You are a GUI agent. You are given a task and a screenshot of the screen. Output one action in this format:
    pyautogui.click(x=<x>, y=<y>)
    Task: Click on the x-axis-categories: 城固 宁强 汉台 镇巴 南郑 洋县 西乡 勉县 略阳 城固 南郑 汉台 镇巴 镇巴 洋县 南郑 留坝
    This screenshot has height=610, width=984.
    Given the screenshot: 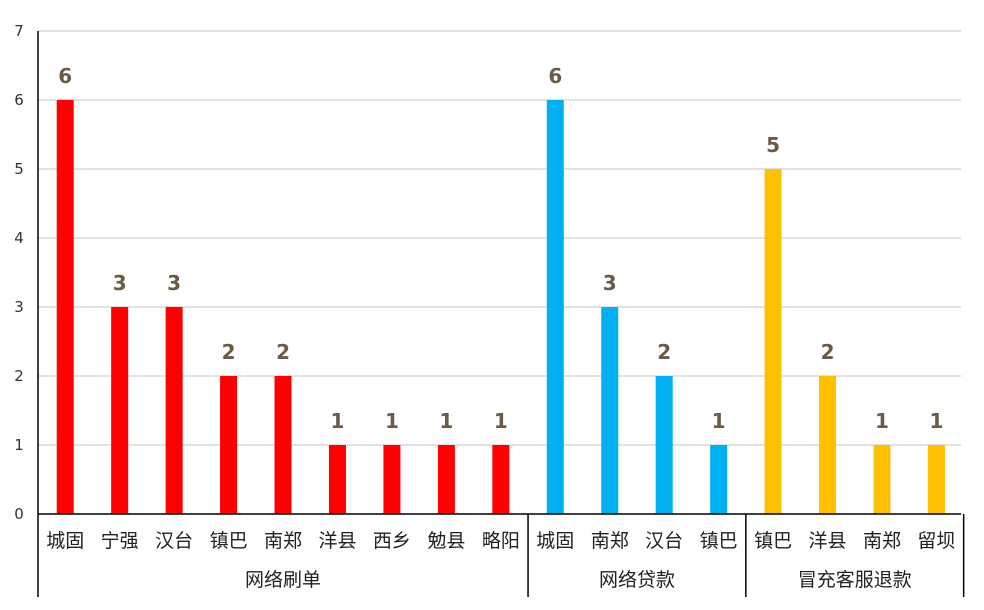 What is the action you would take?
    pyautogui.click(x=500, y=541)
    